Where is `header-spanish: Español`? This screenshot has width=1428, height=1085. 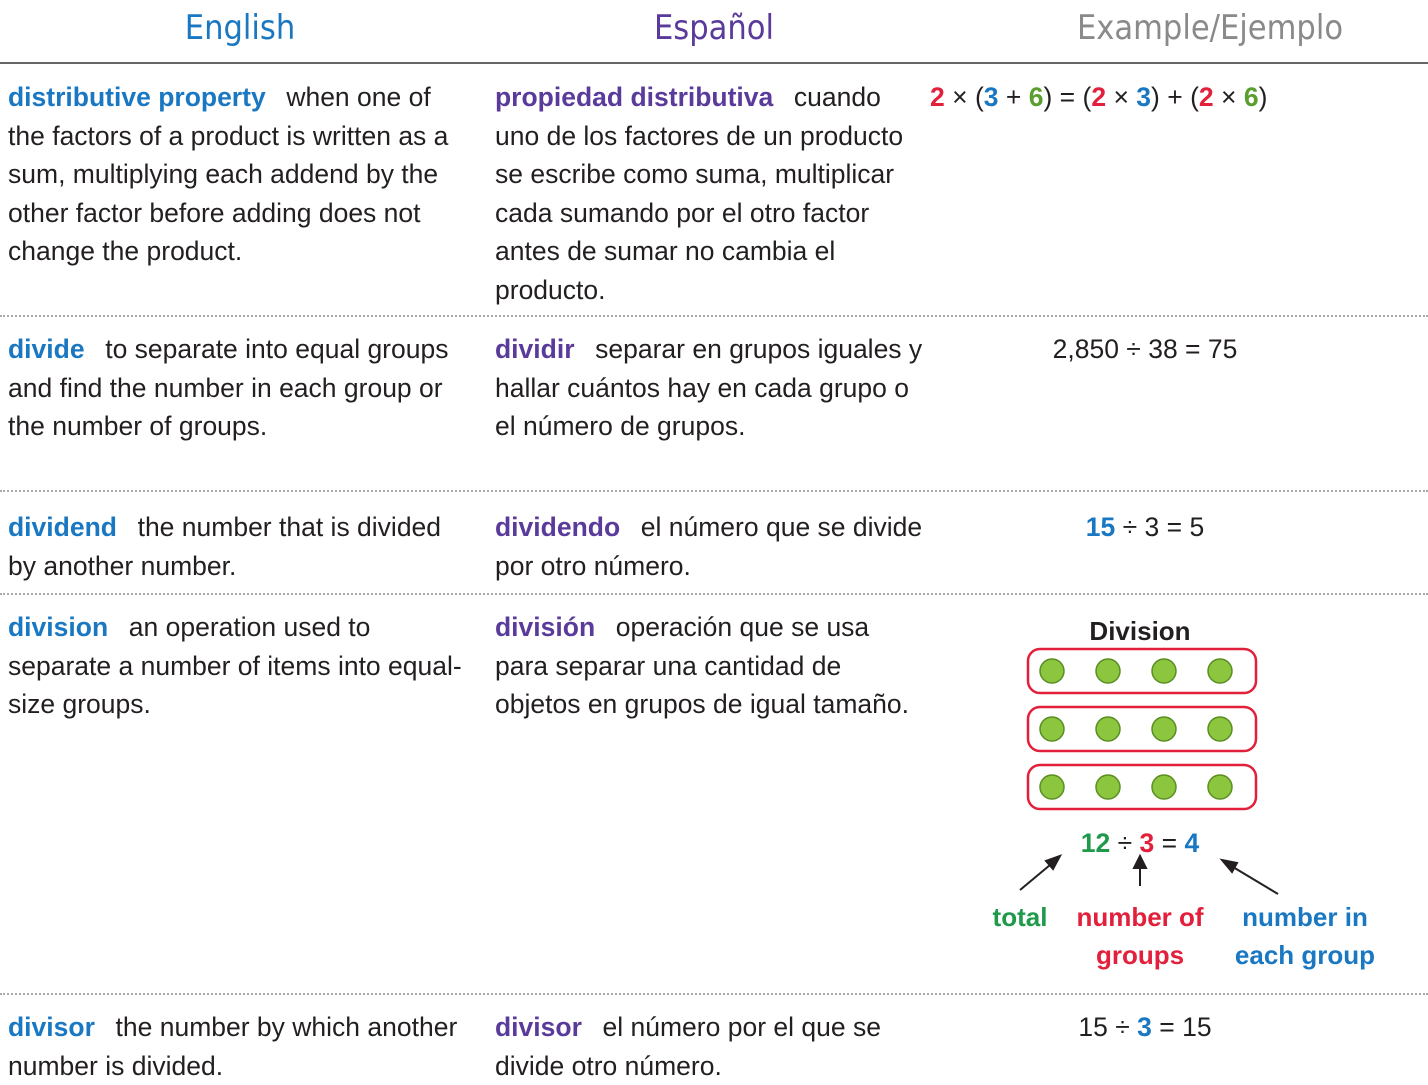
header-spanish: Español is located at coordinates (714, 28).